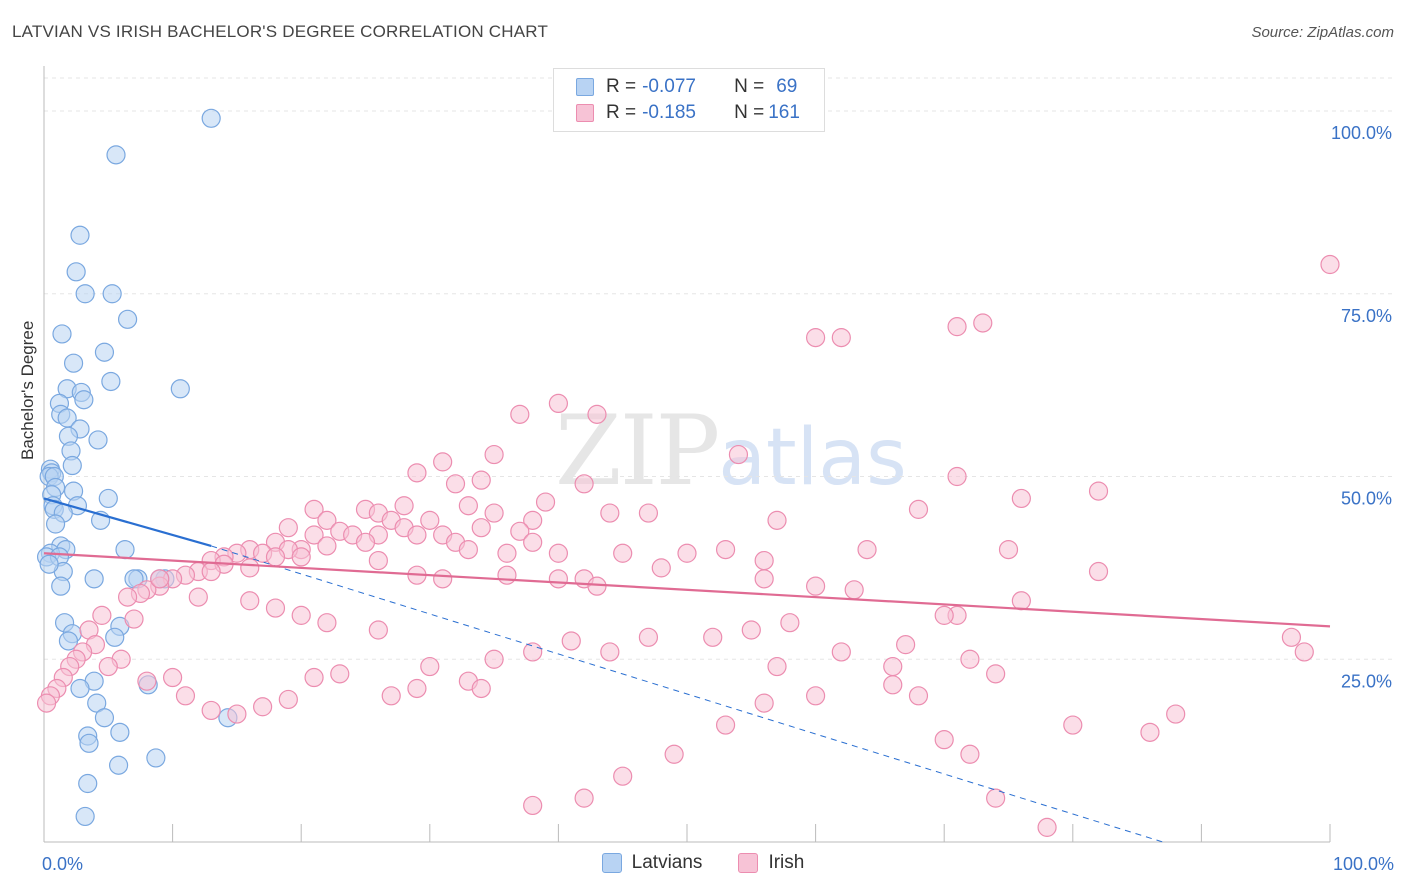  What do you see at coordinates (786, 862) in the screenshot?
I see `irish-legend-label: Irish` at bounding box center [786, 862].